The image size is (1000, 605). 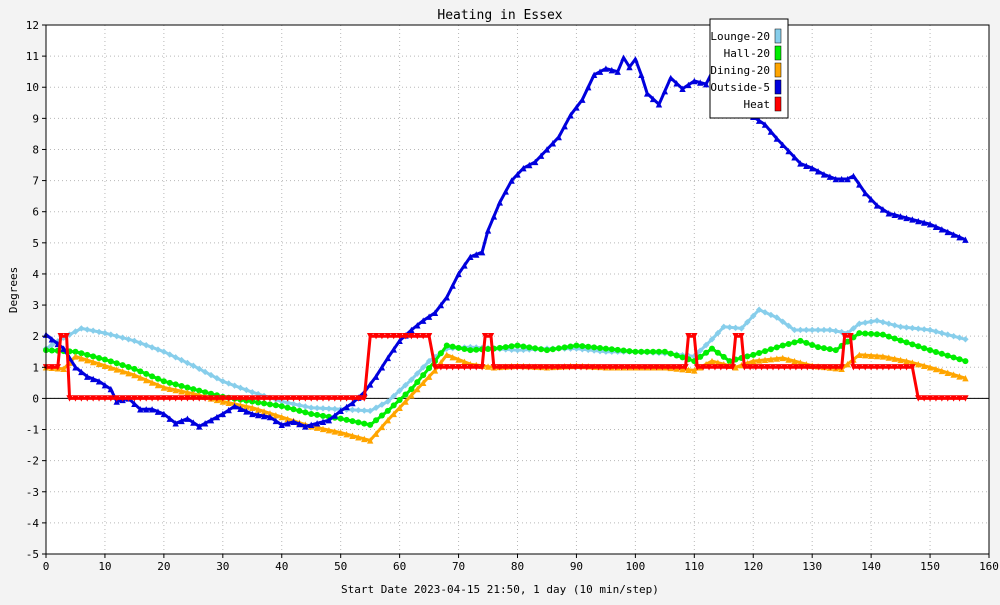 What do you see at coordinates (35, 212) in the screenshot?
I see `y-tick-label: 6` at bounding box center [35, 212].